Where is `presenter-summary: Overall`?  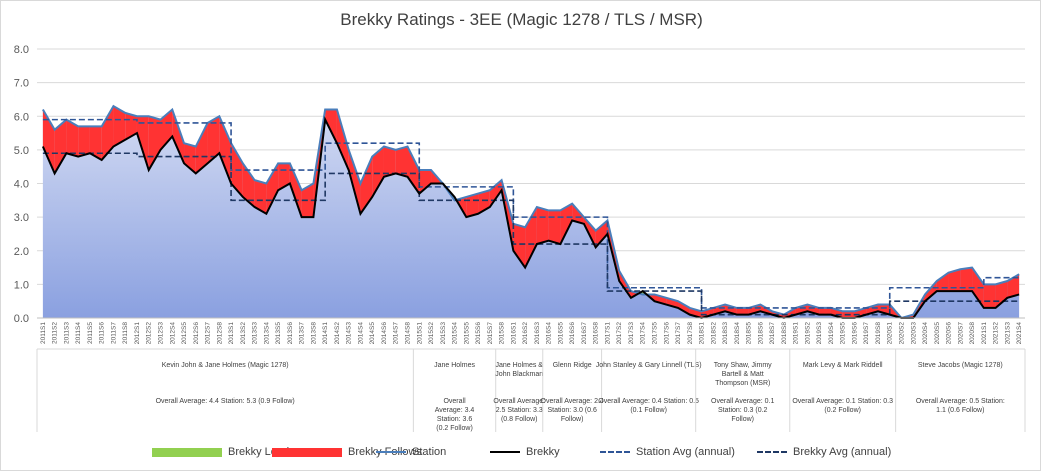
presenter-summary: Overall is located at coordinates (454, 401).